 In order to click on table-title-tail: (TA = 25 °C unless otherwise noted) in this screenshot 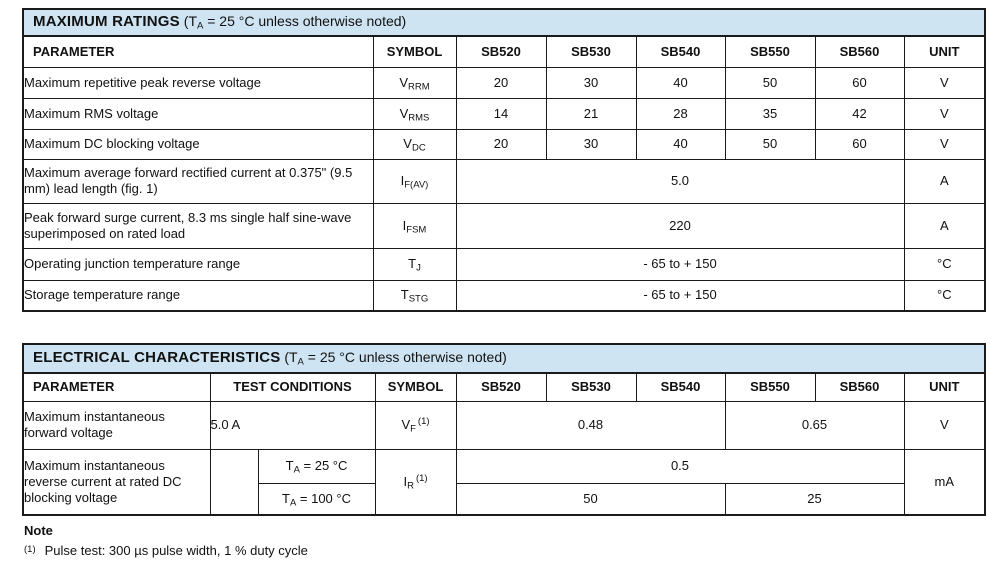, I will do `click(293, 22)`.